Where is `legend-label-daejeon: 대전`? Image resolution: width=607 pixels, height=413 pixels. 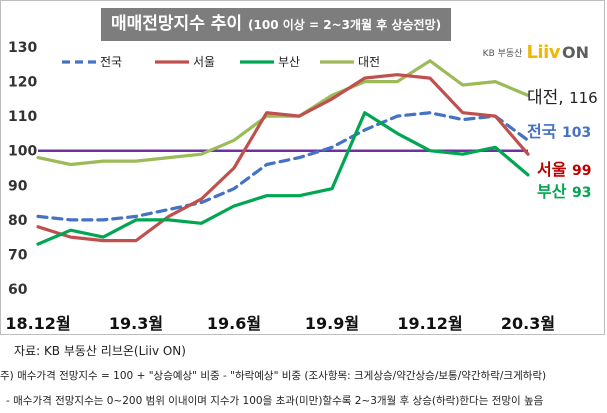
legend-label-daejeon: 대전 is located at coordinates (369, 62).